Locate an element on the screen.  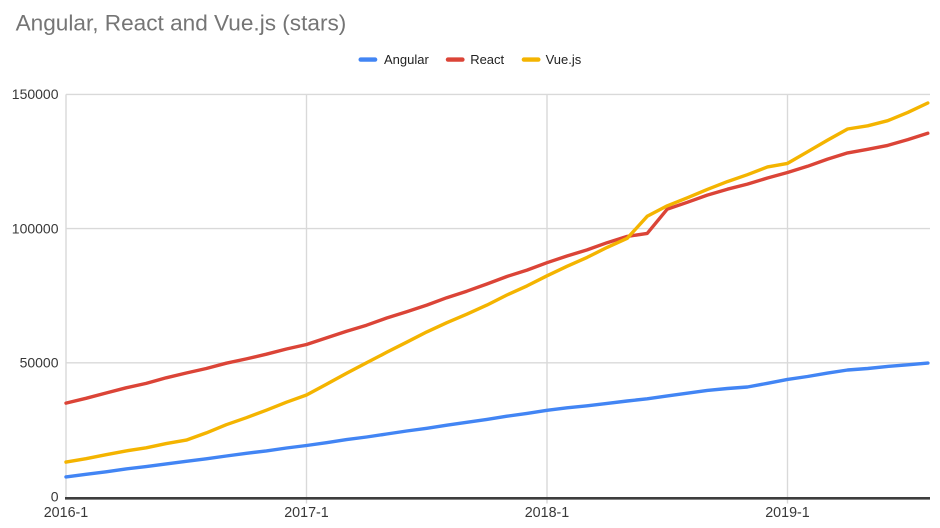
svg-text: 2017-1 is located at coordinates (306, 513).